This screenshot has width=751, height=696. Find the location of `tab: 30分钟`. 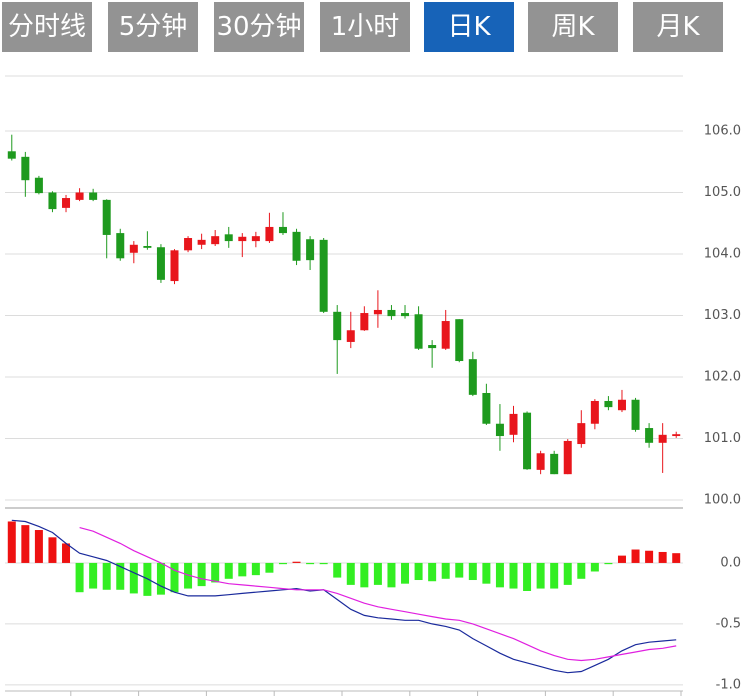

tab: 30分钟 is located at coordinates (259, 27).